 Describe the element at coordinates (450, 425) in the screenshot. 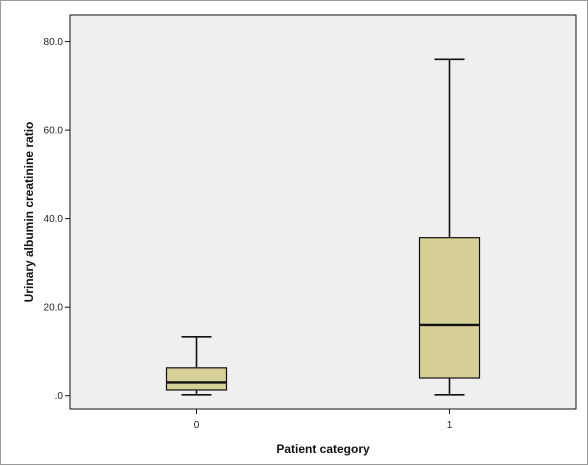

I see `x-tick-label: 1` at that location.